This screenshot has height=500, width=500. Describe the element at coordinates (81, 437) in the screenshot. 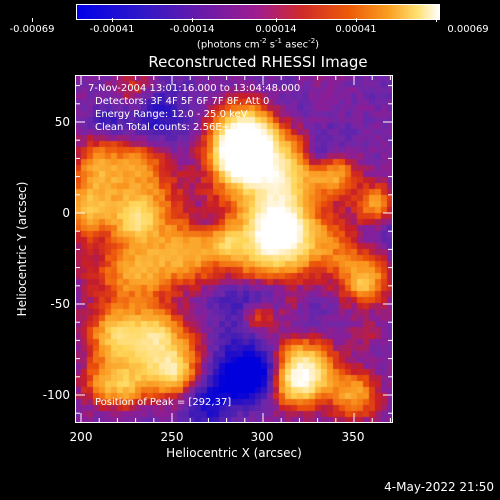

I see `x-tick-label: 200` at that location.